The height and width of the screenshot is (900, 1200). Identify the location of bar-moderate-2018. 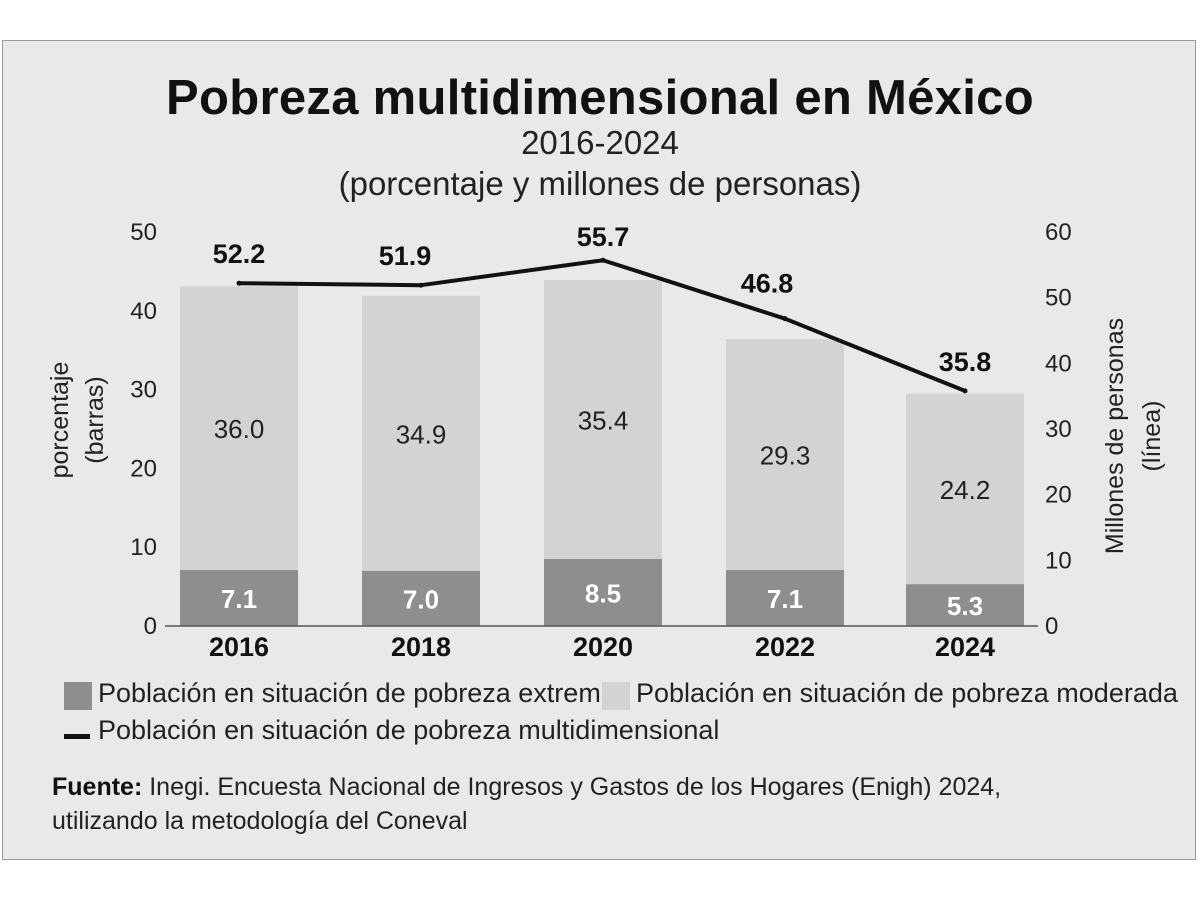
(421, 433).